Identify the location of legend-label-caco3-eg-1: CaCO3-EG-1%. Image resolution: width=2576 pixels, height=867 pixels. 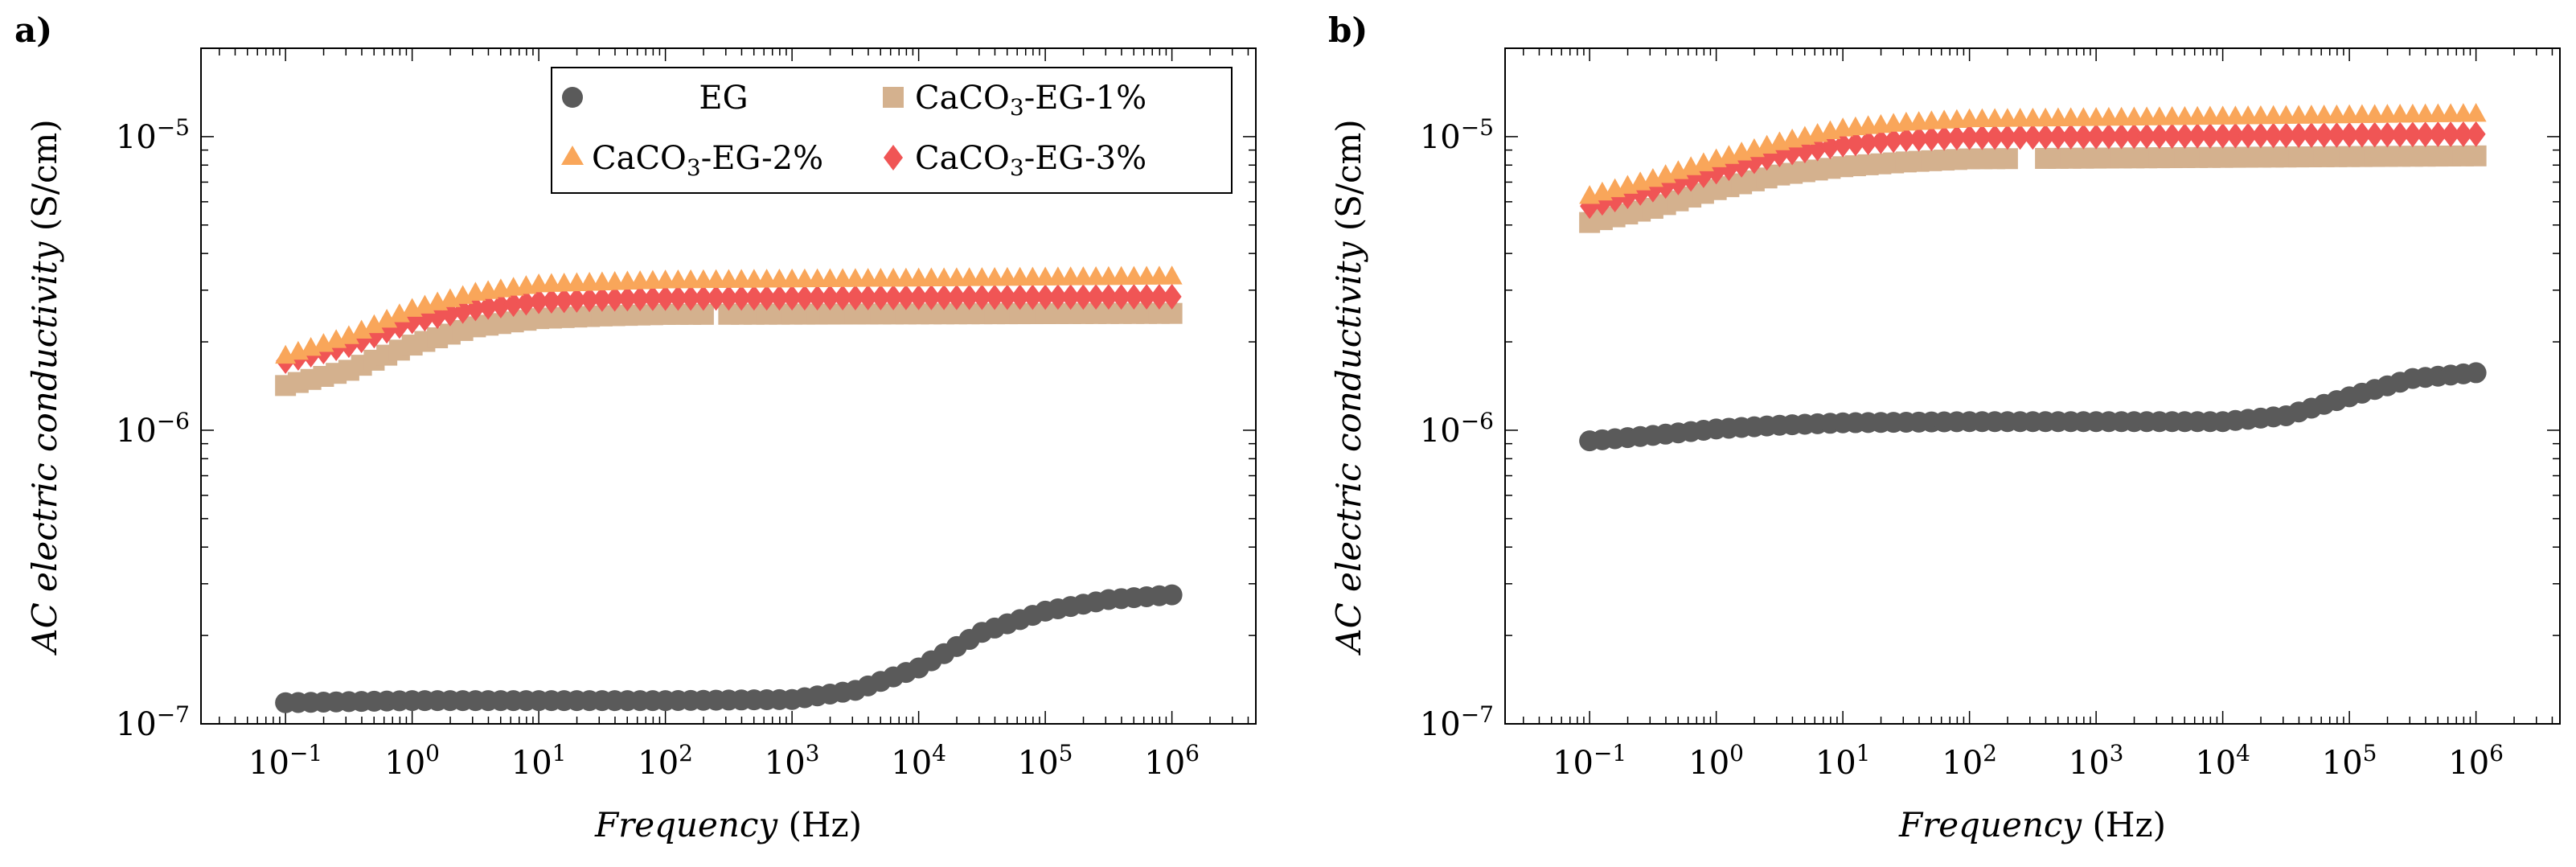
(1030, 100).